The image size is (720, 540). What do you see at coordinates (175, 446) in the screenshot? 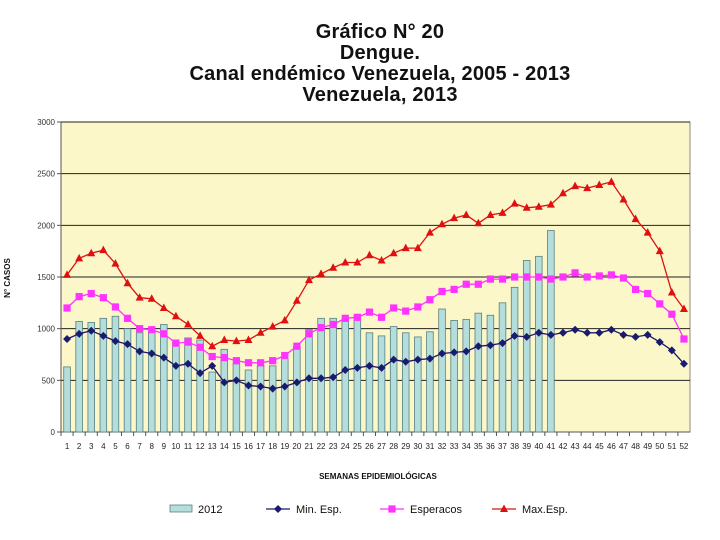
I see `x-tick-label: 10` at bounding box center [175, 446].